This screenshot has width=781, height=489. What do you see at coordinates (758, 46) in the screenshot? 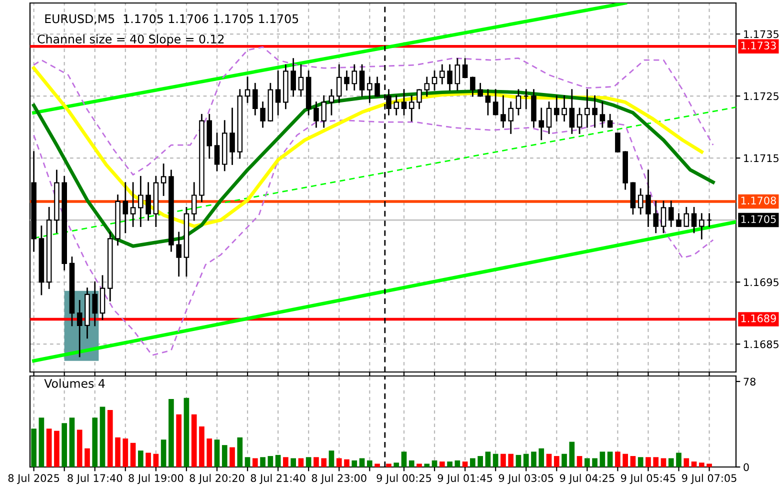
I see `ref-line-label: 1.1733` at bounding box center [758, 46].